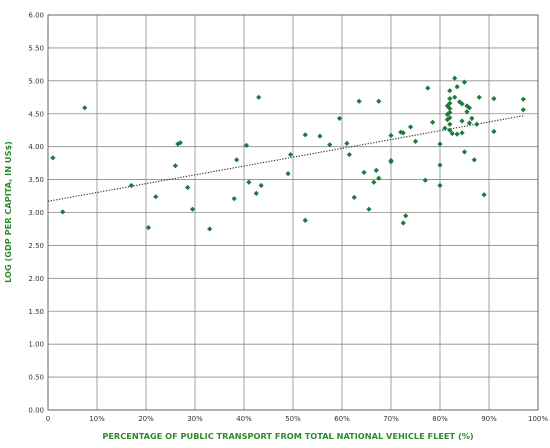  What do you see at coordinates (36, 378) in the screenshot?
I see `y-tick-label: 0.50` at bounding box center [36, 378].